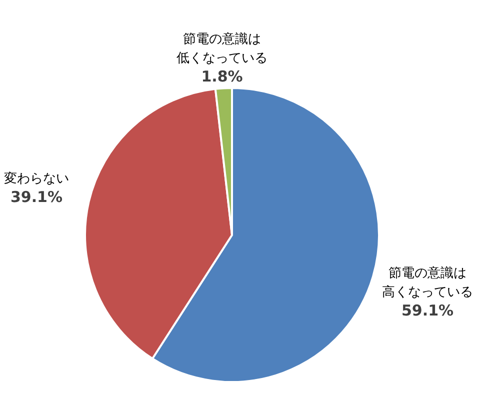 This screenshot has width=500, height=398. I want to click on data-label: 59.1%, so click(427, 310).